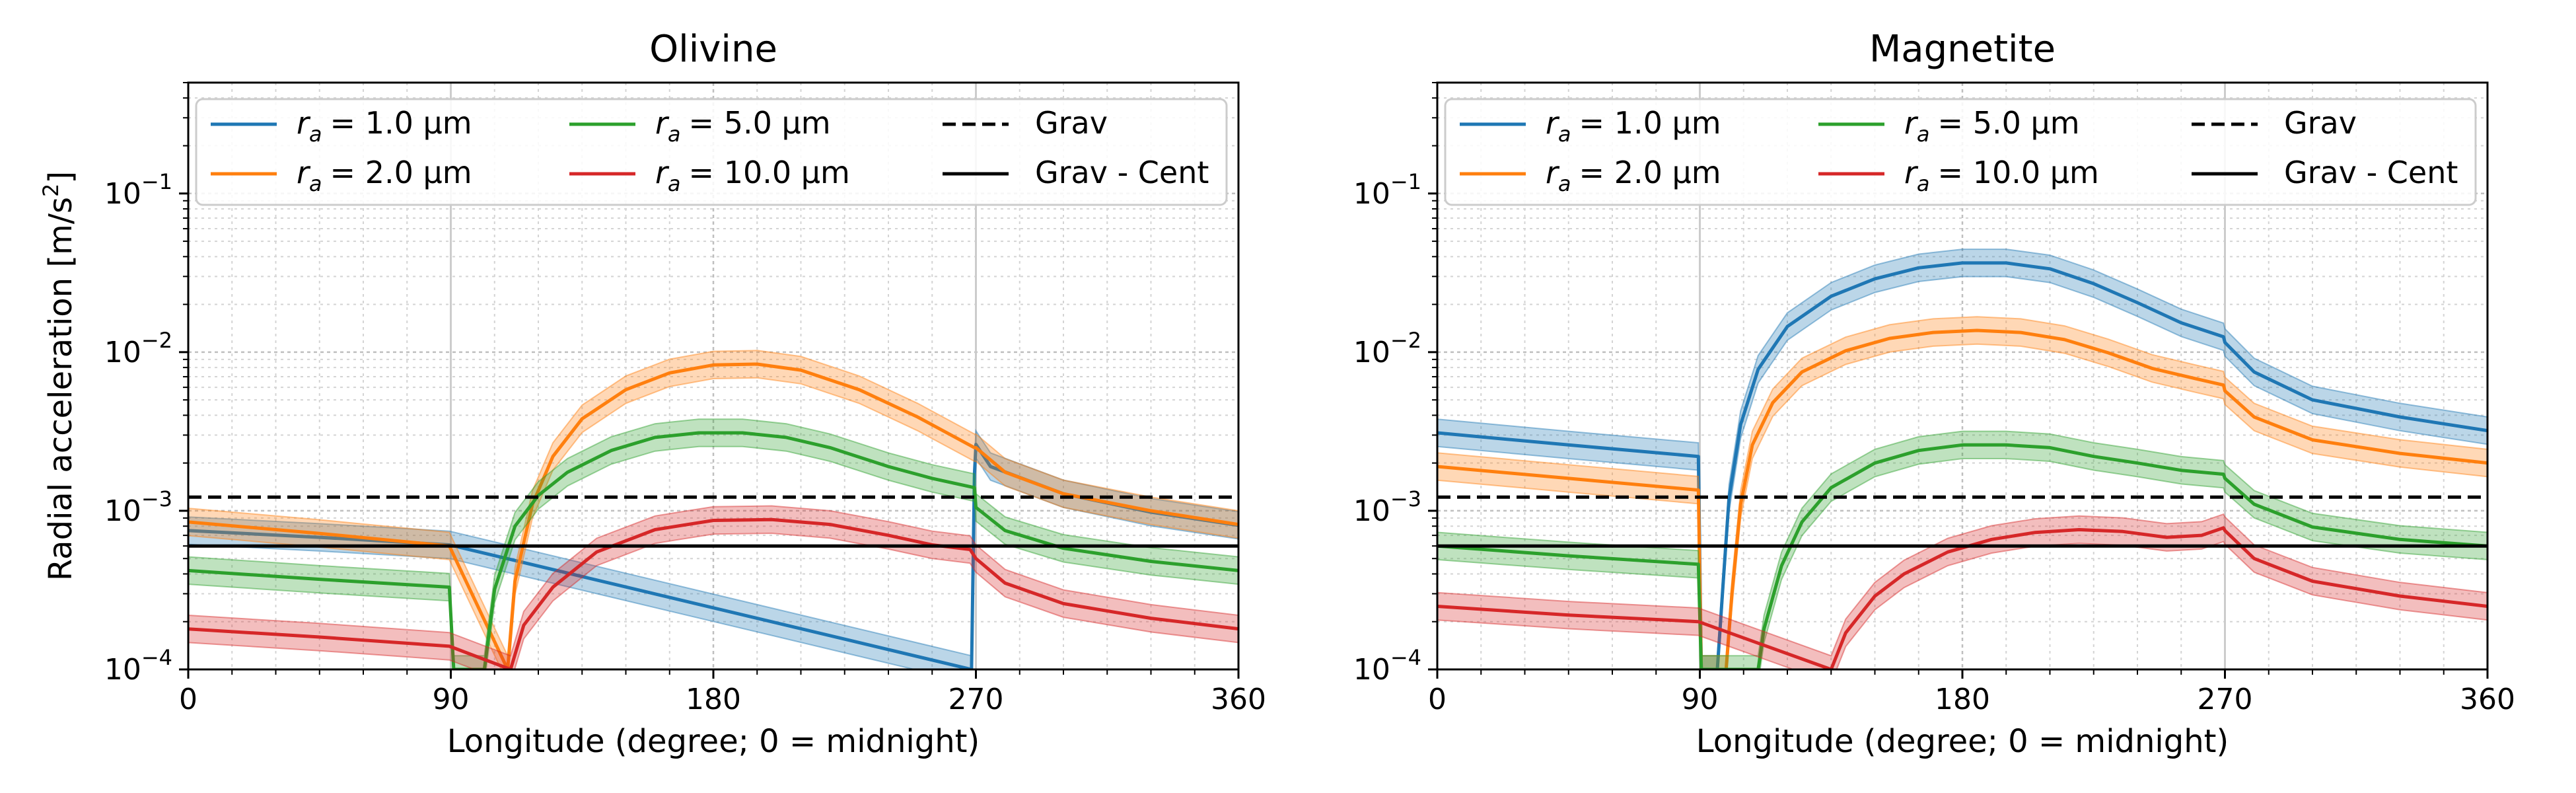 The width and height of the screenshot is (2576, 793). I want to click on chart-title: Olivine, so click(713, 49).